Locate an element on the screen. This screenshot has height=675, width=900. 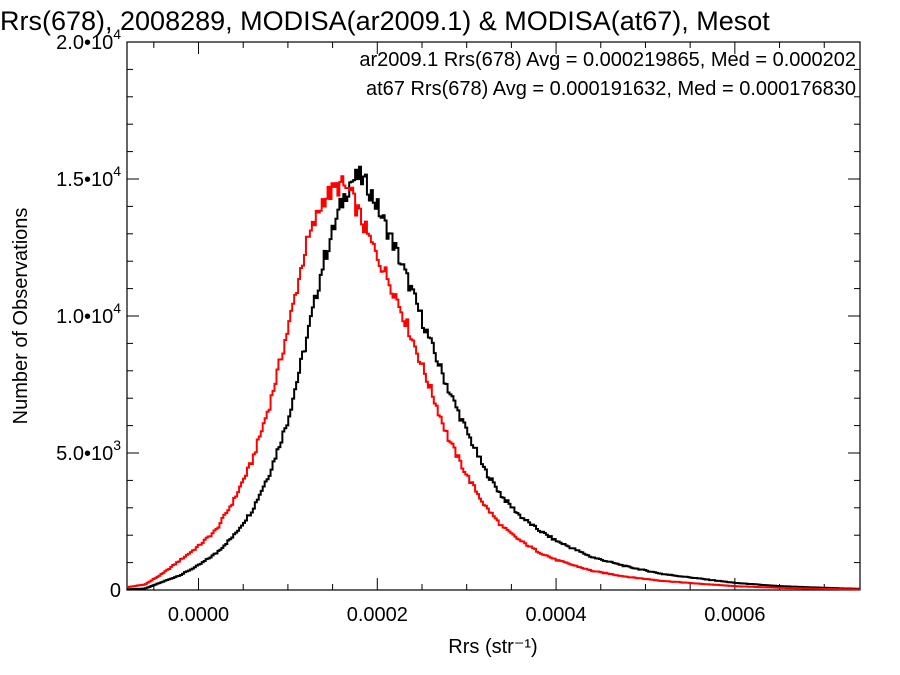
y-axis-label: Number of Observations is located at coordinates (21, 316).